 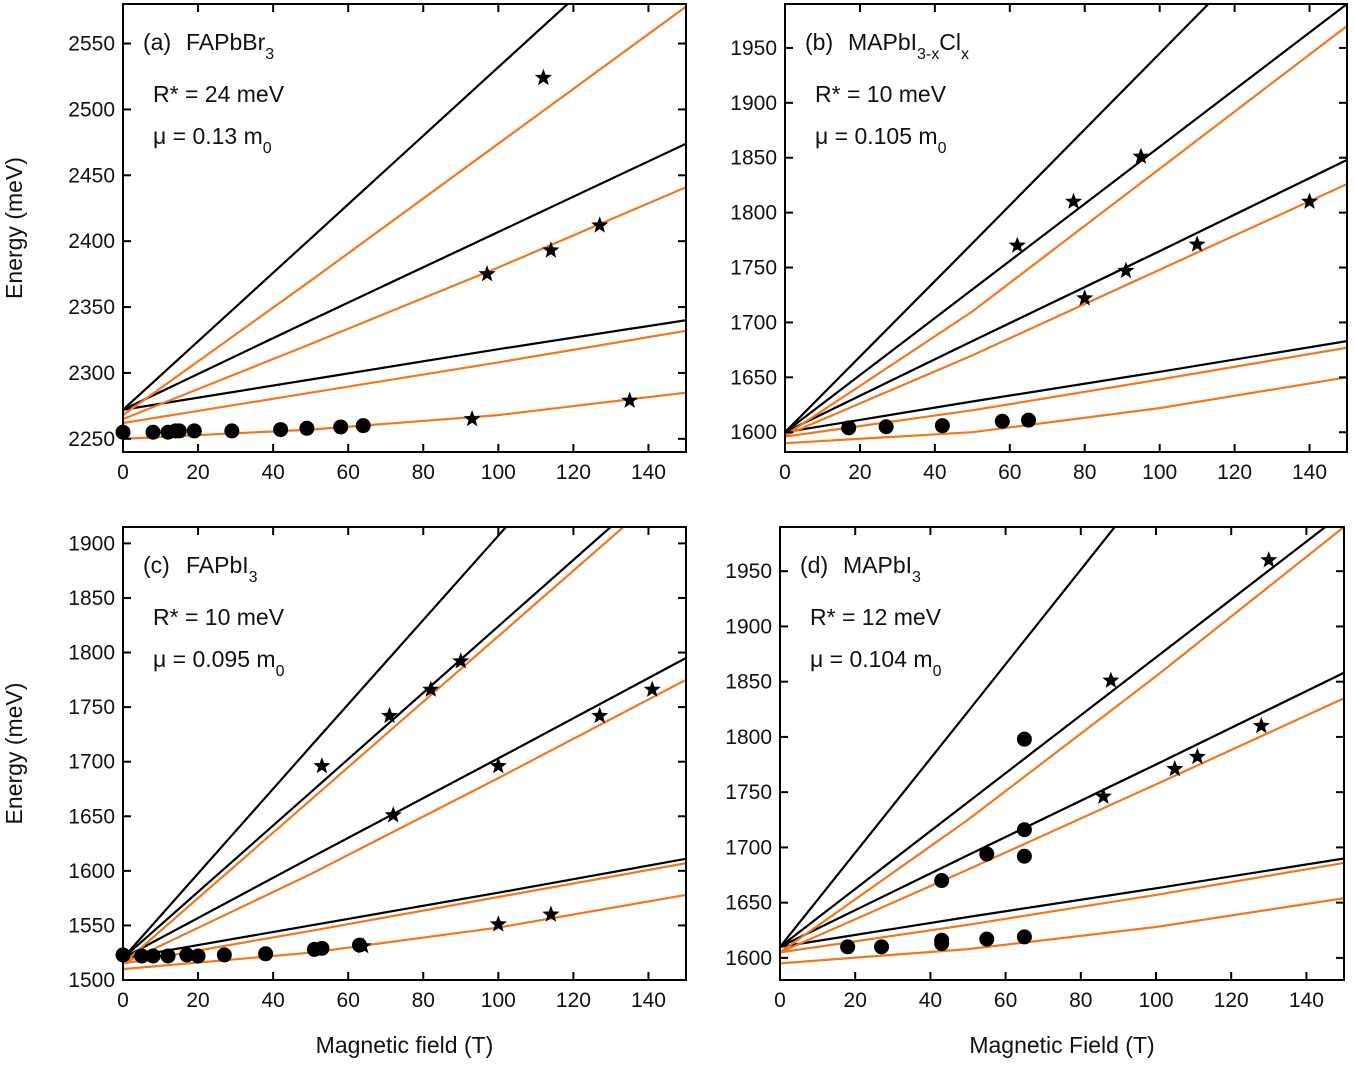 I want to click on panel-label: (d), so click(x=814, y=565).